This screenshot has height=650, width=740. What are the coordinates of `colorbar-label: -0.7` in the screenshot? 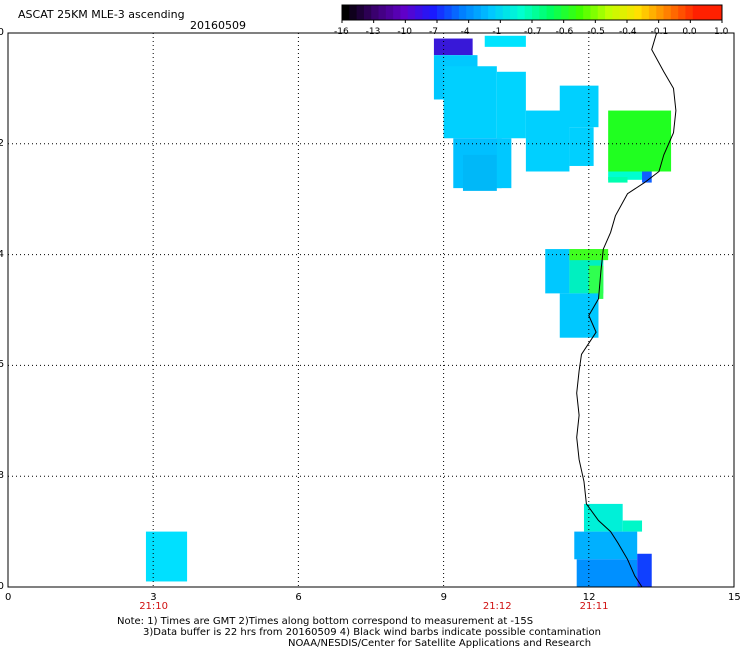 It's located at (533, 32).